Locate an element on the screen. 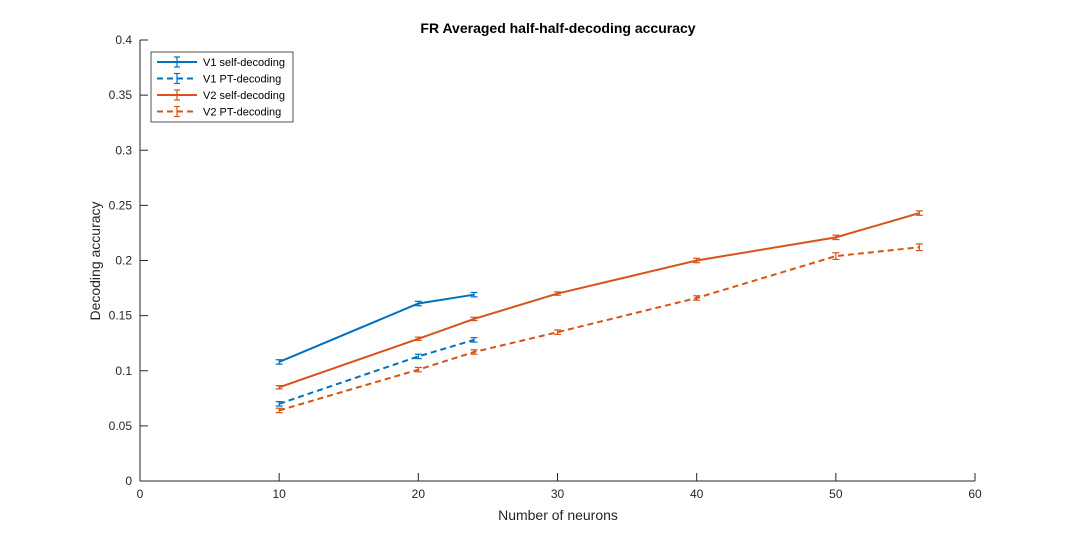  y-tick-label: 0.1 is located at coordinates (123, 371).